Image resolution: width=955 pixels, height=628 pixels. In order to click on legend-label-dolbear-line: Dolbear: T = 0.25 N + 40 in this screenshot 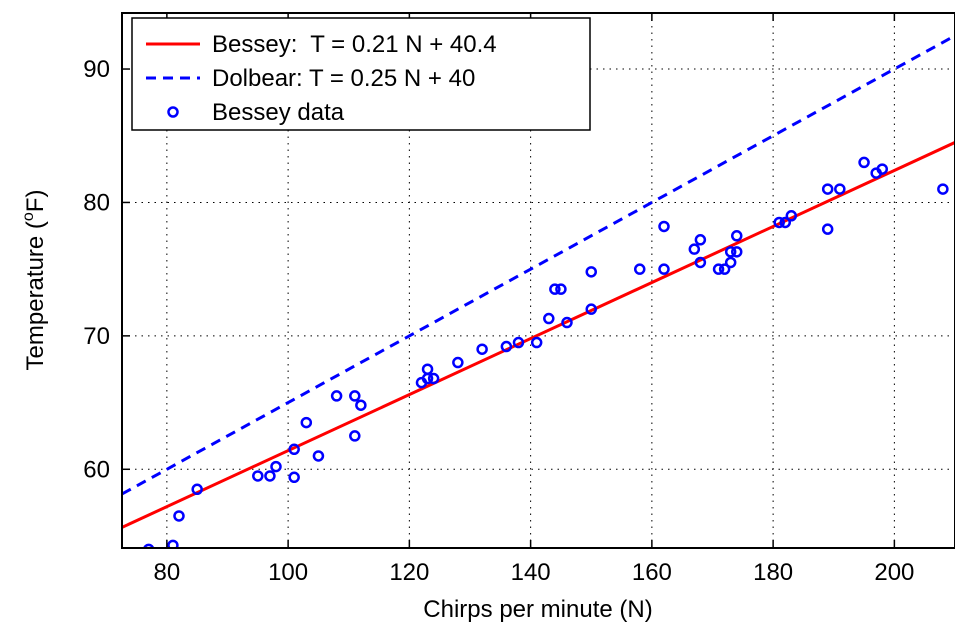, I will do `click(343, 78)`.